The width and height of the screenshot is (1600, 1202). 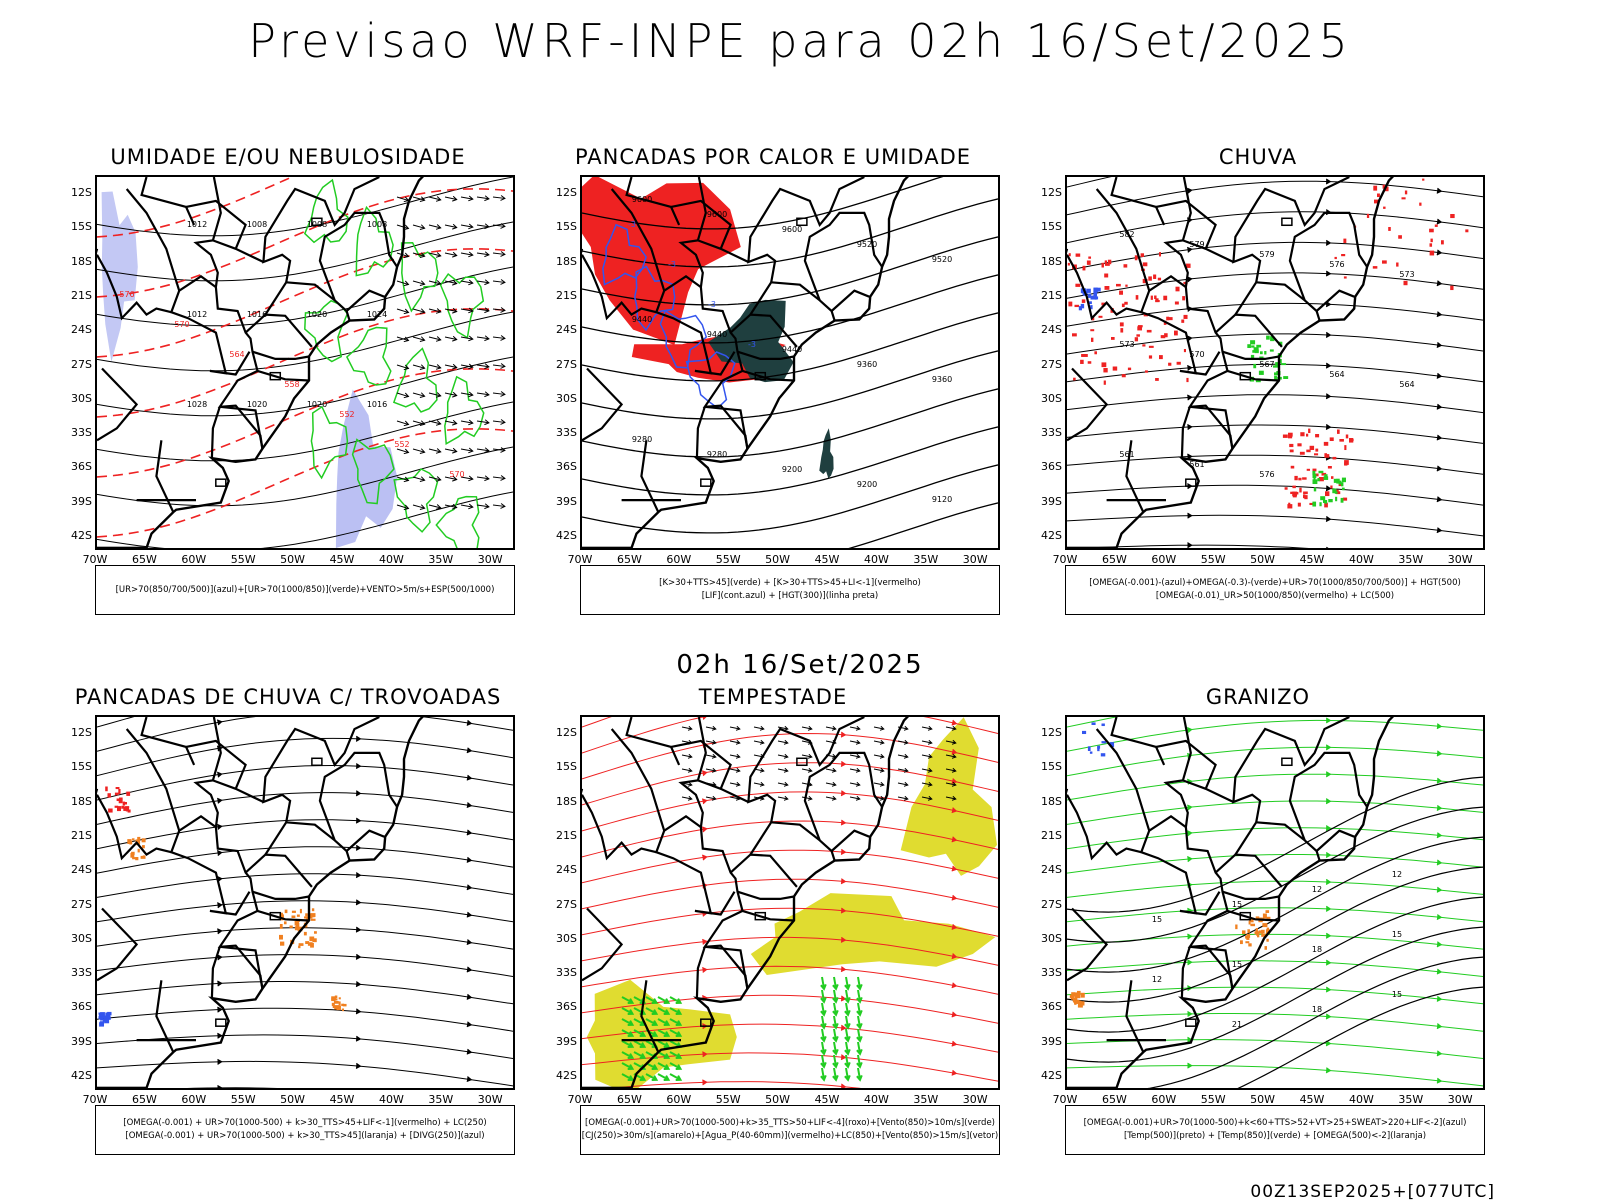 I want to click on contour-label: 9600, so click(x=792, y=229).